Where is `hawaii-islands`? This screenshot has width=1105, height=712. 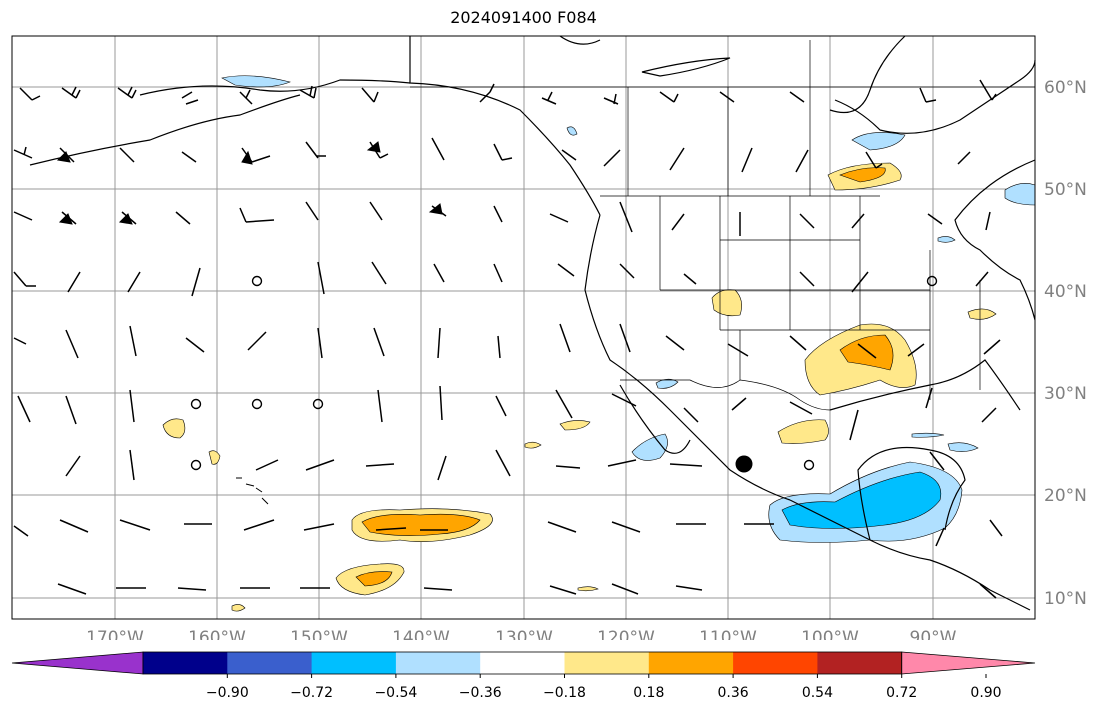
hawaii-islands is located at coordinates (252, 491).